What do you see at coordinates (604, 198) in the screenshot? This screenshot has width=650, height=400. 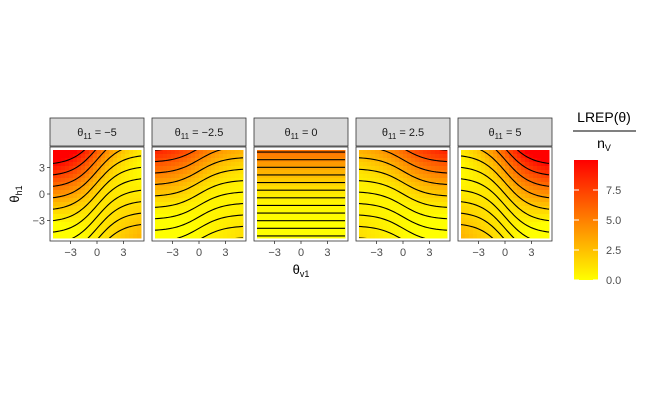 I see `color-legend: LREP(θ) nV 0.02.55.07.5` at bounding box center [604, 198].